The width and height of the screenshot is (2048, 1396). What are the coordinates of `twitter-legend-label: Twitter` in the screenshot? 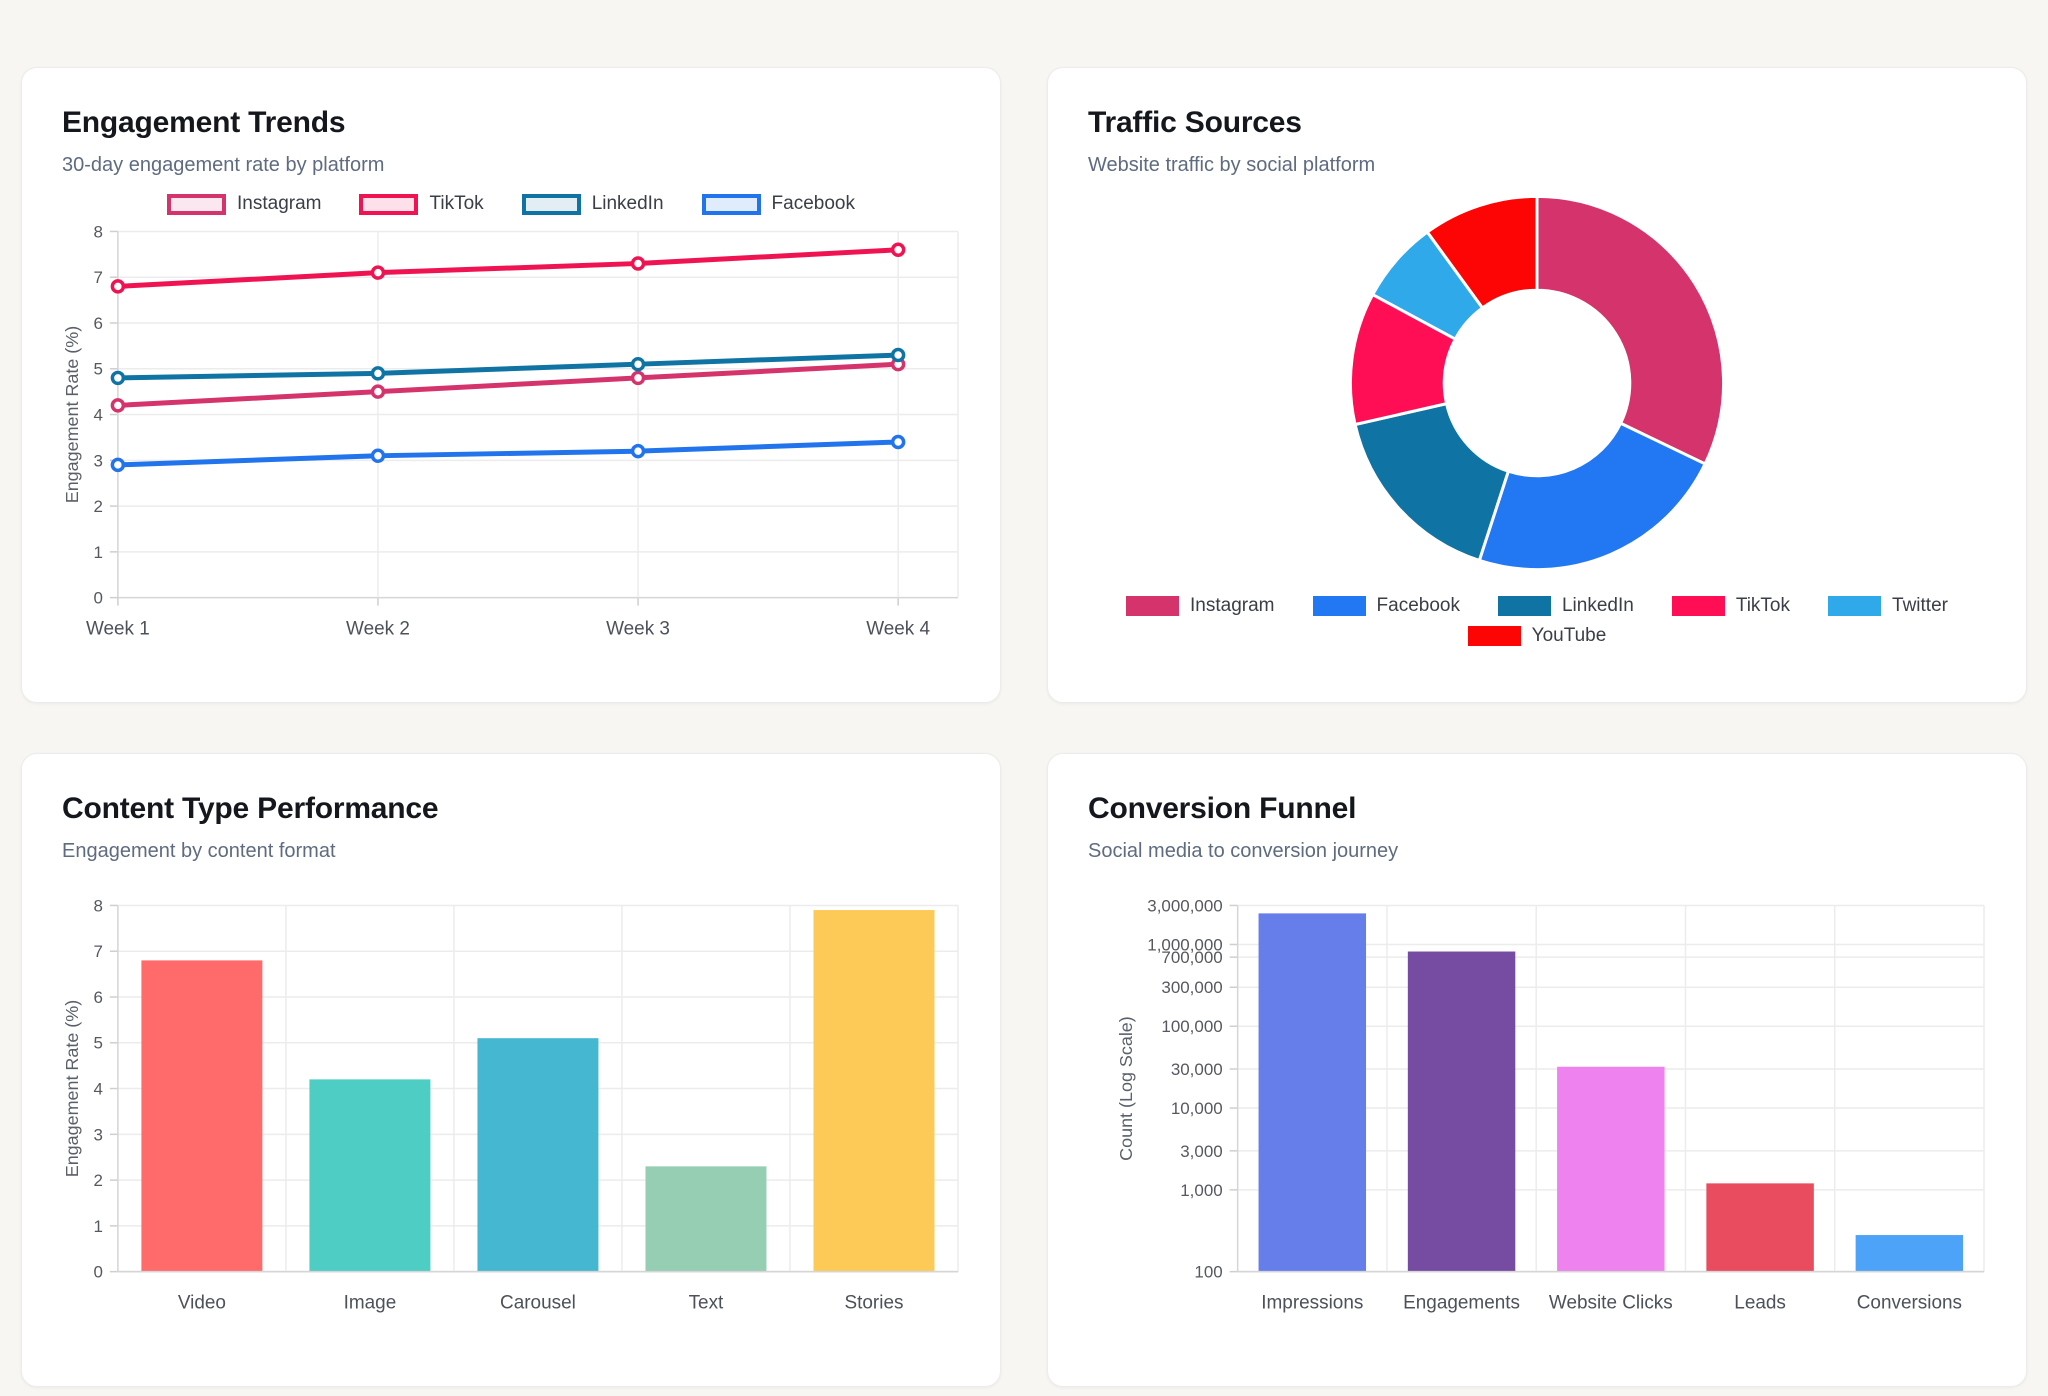 It's located at (1920, 605).